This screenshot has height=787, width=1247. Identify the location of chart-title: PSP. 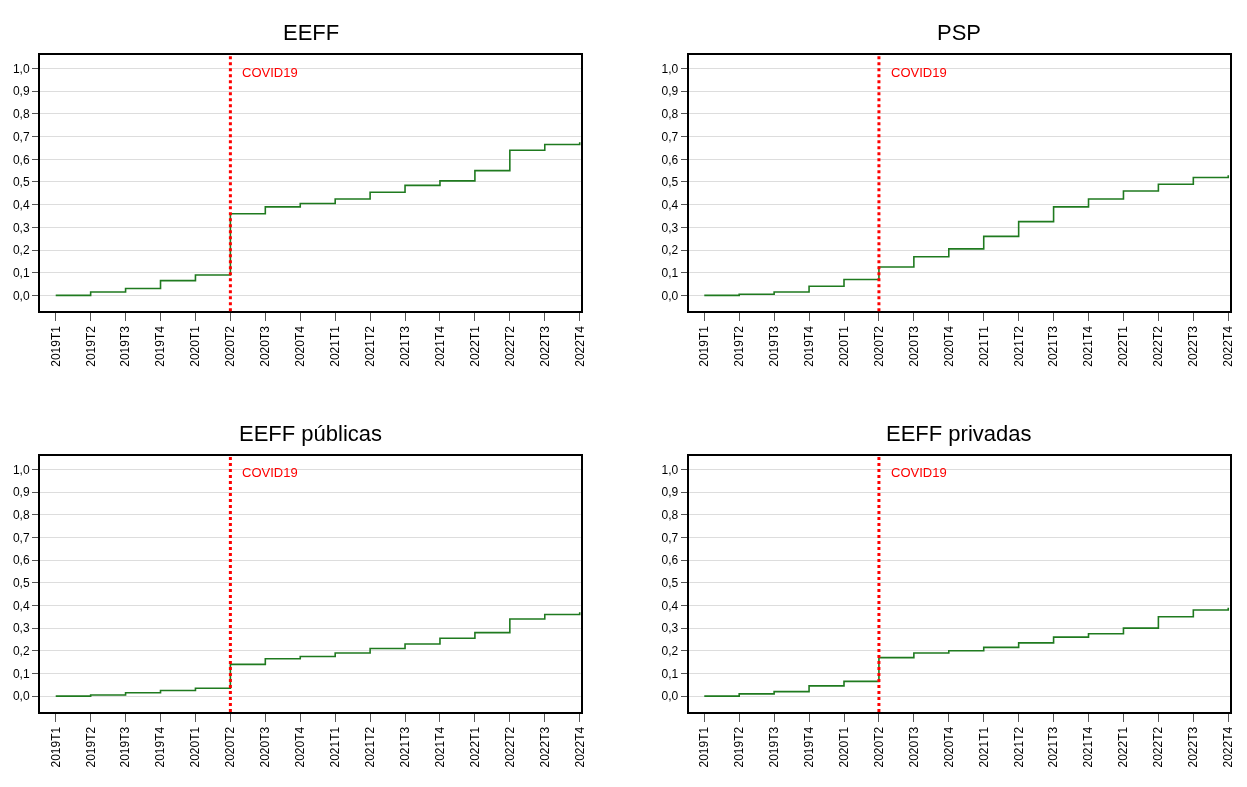
(959, 32).